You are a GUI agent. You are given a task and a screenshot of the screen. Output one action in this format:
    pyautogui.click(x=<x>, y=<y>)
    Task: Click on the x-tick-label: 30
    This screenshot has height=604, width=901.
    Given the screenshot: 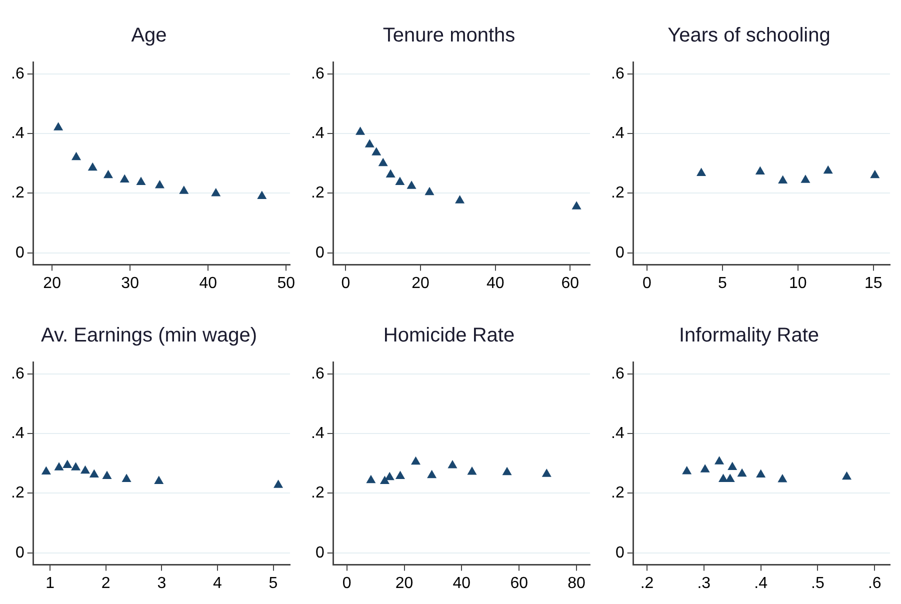 What is the action you would take?
    pyautogui.click(x=130, y=283)
    